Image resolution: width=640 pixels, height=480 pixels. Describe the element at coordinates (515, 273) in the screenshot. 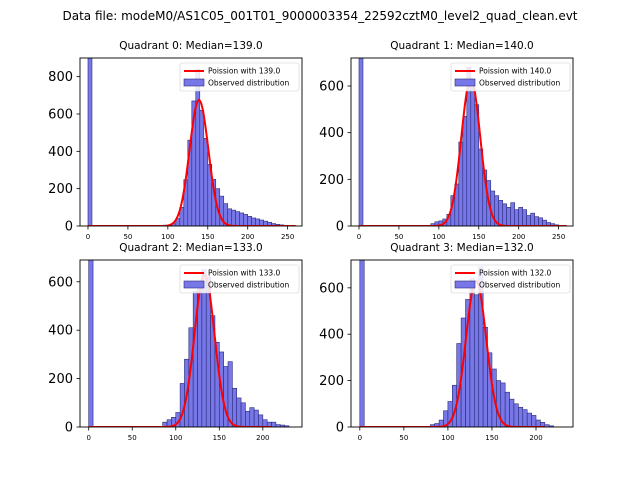

I see `legend-label-poisson: Poission with 132.0` at that location.